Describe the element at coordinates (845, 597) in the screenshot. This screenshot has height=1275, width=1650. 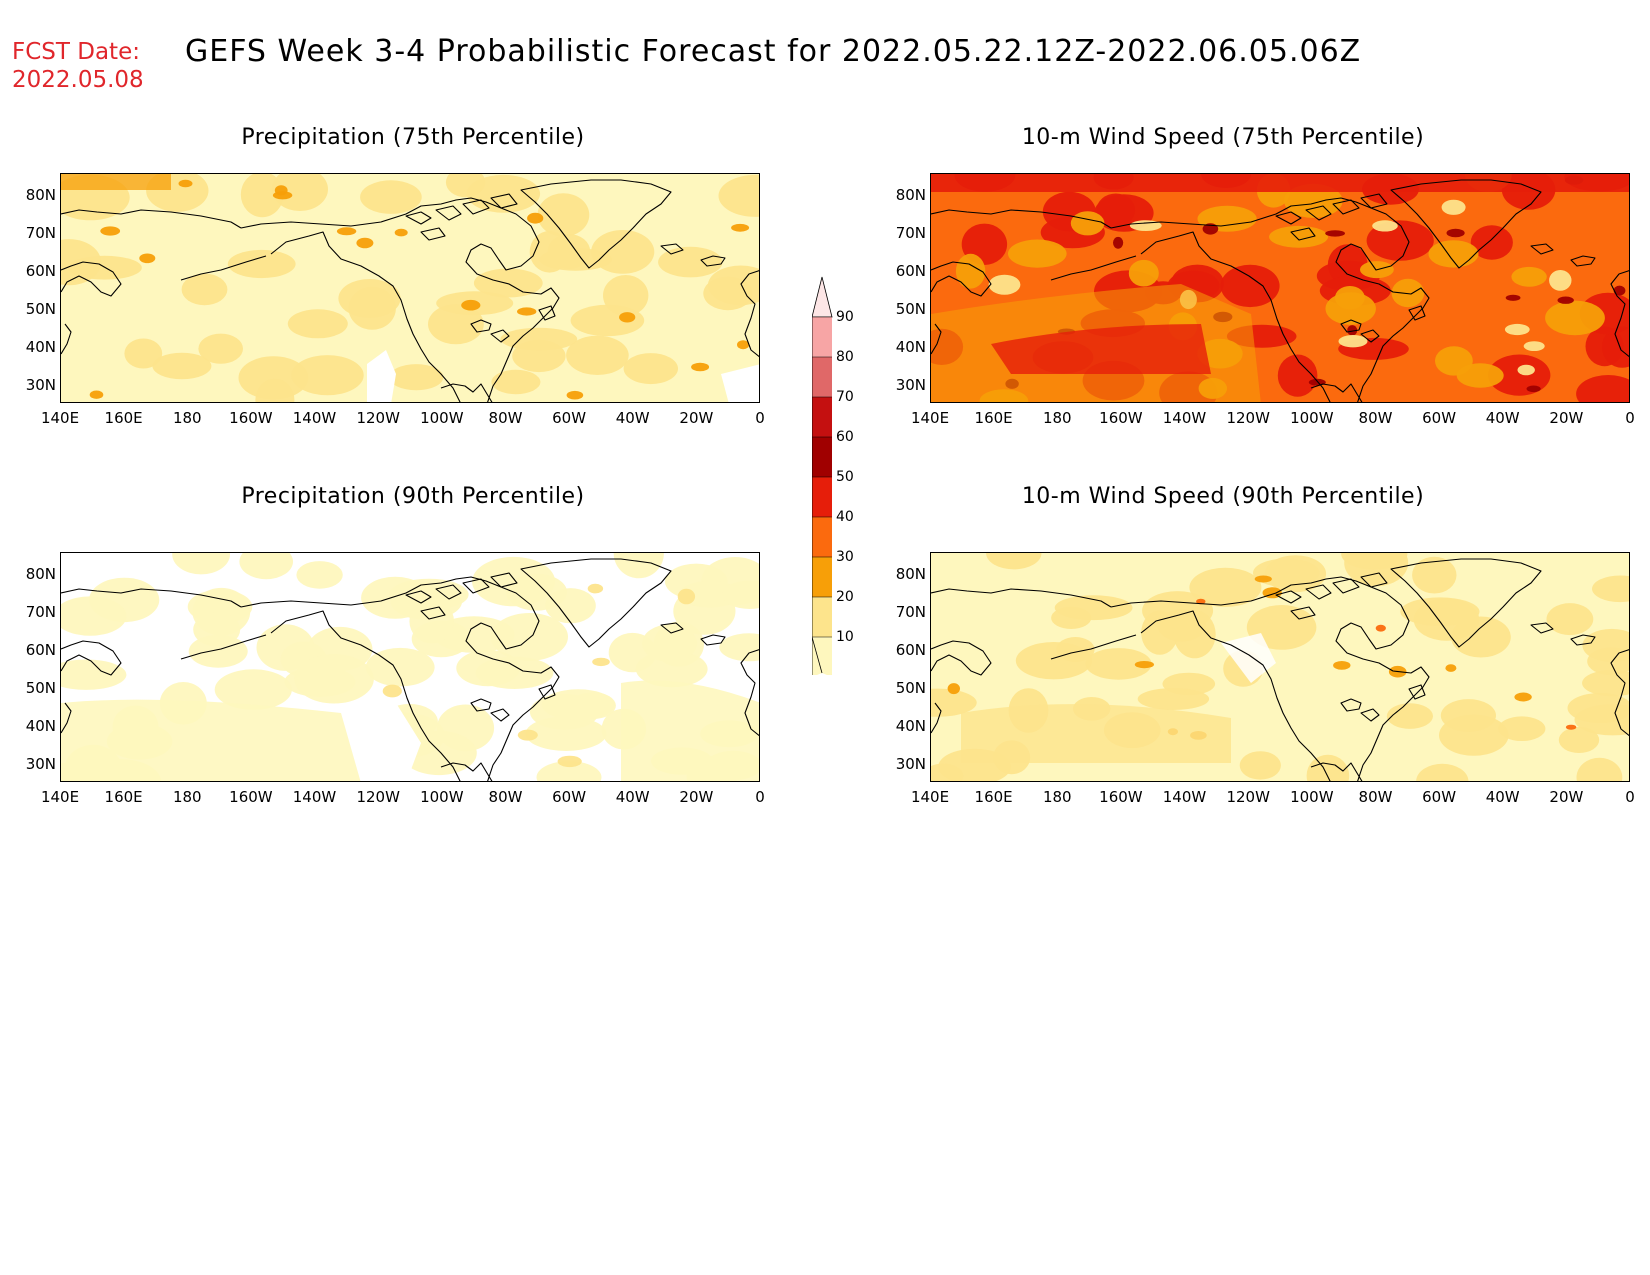
I see `legend-level-label: 20` at that location.